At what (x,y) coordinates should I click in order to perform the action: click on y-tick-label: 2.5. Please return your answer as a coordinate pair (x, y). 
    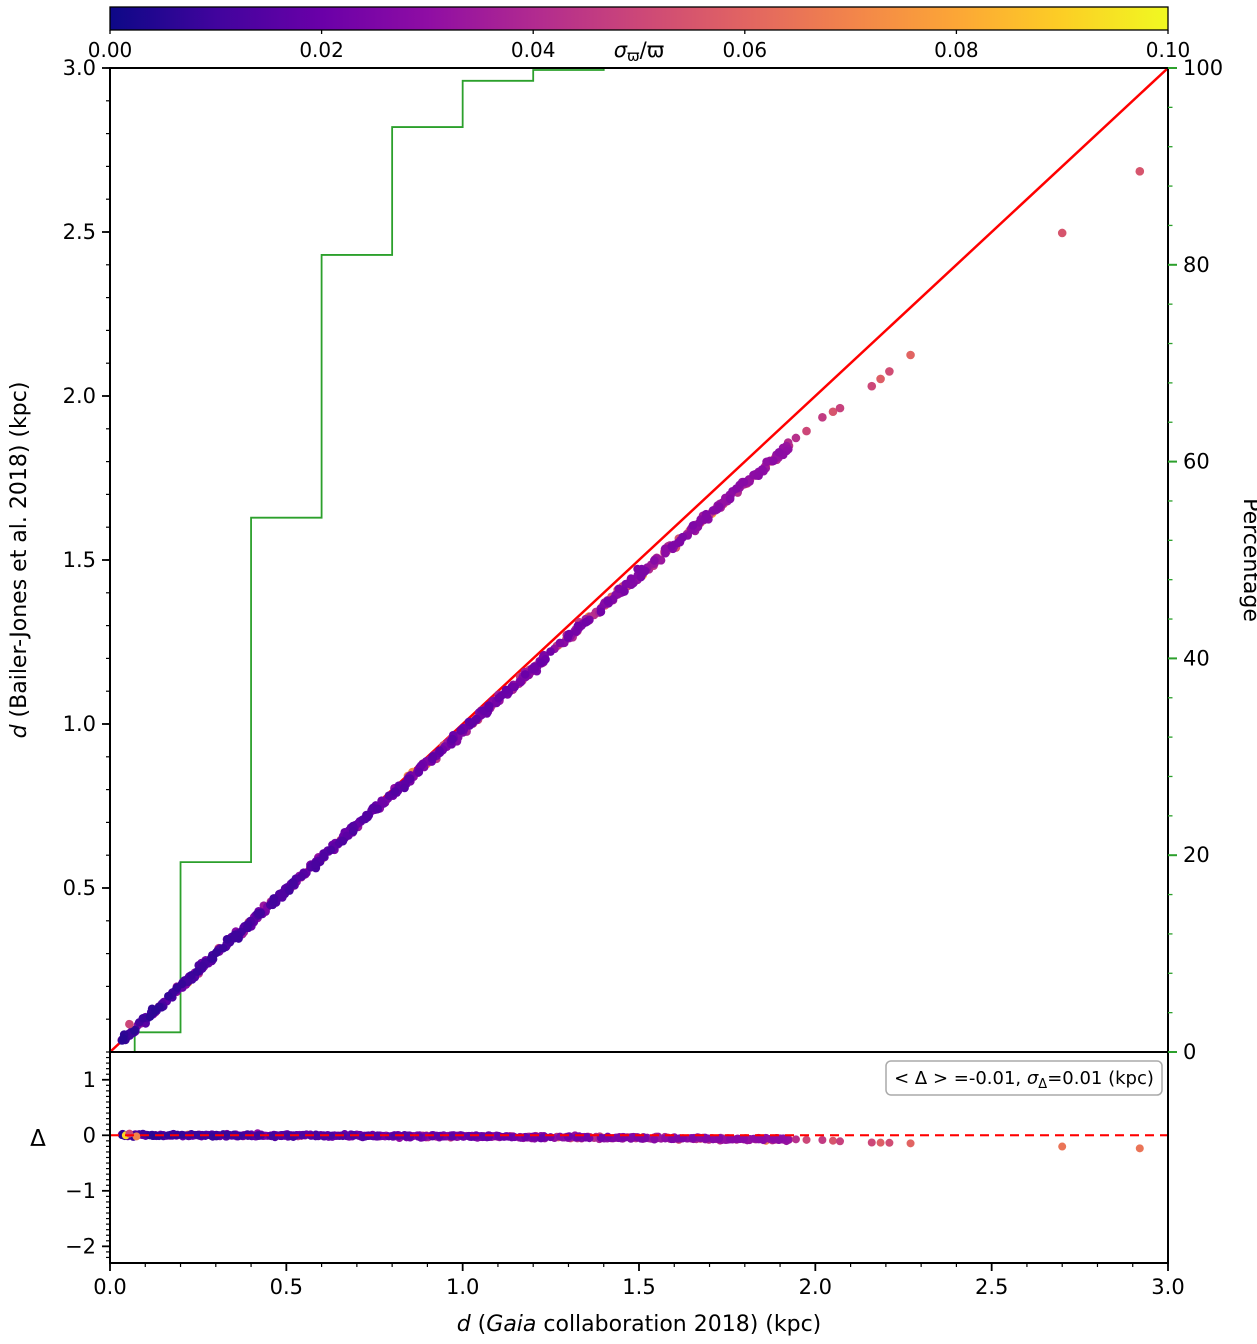
    Looking at the image, I should click on (79, 232).